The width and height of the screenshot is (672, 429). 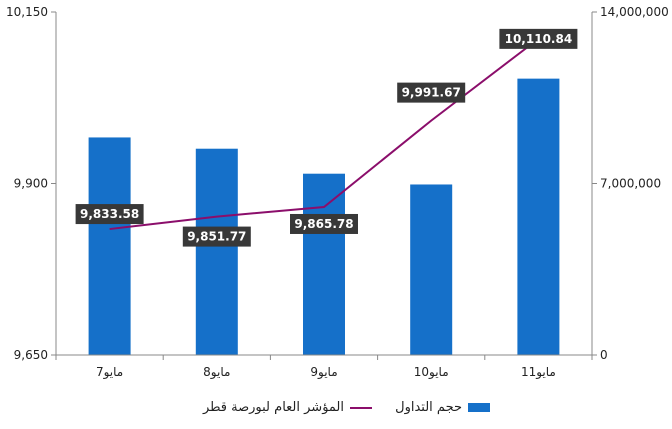 What do you see at coordinates (361, 407) in the screenshot?
I see `legend-line-swatch` at bounding box center [361, 407].